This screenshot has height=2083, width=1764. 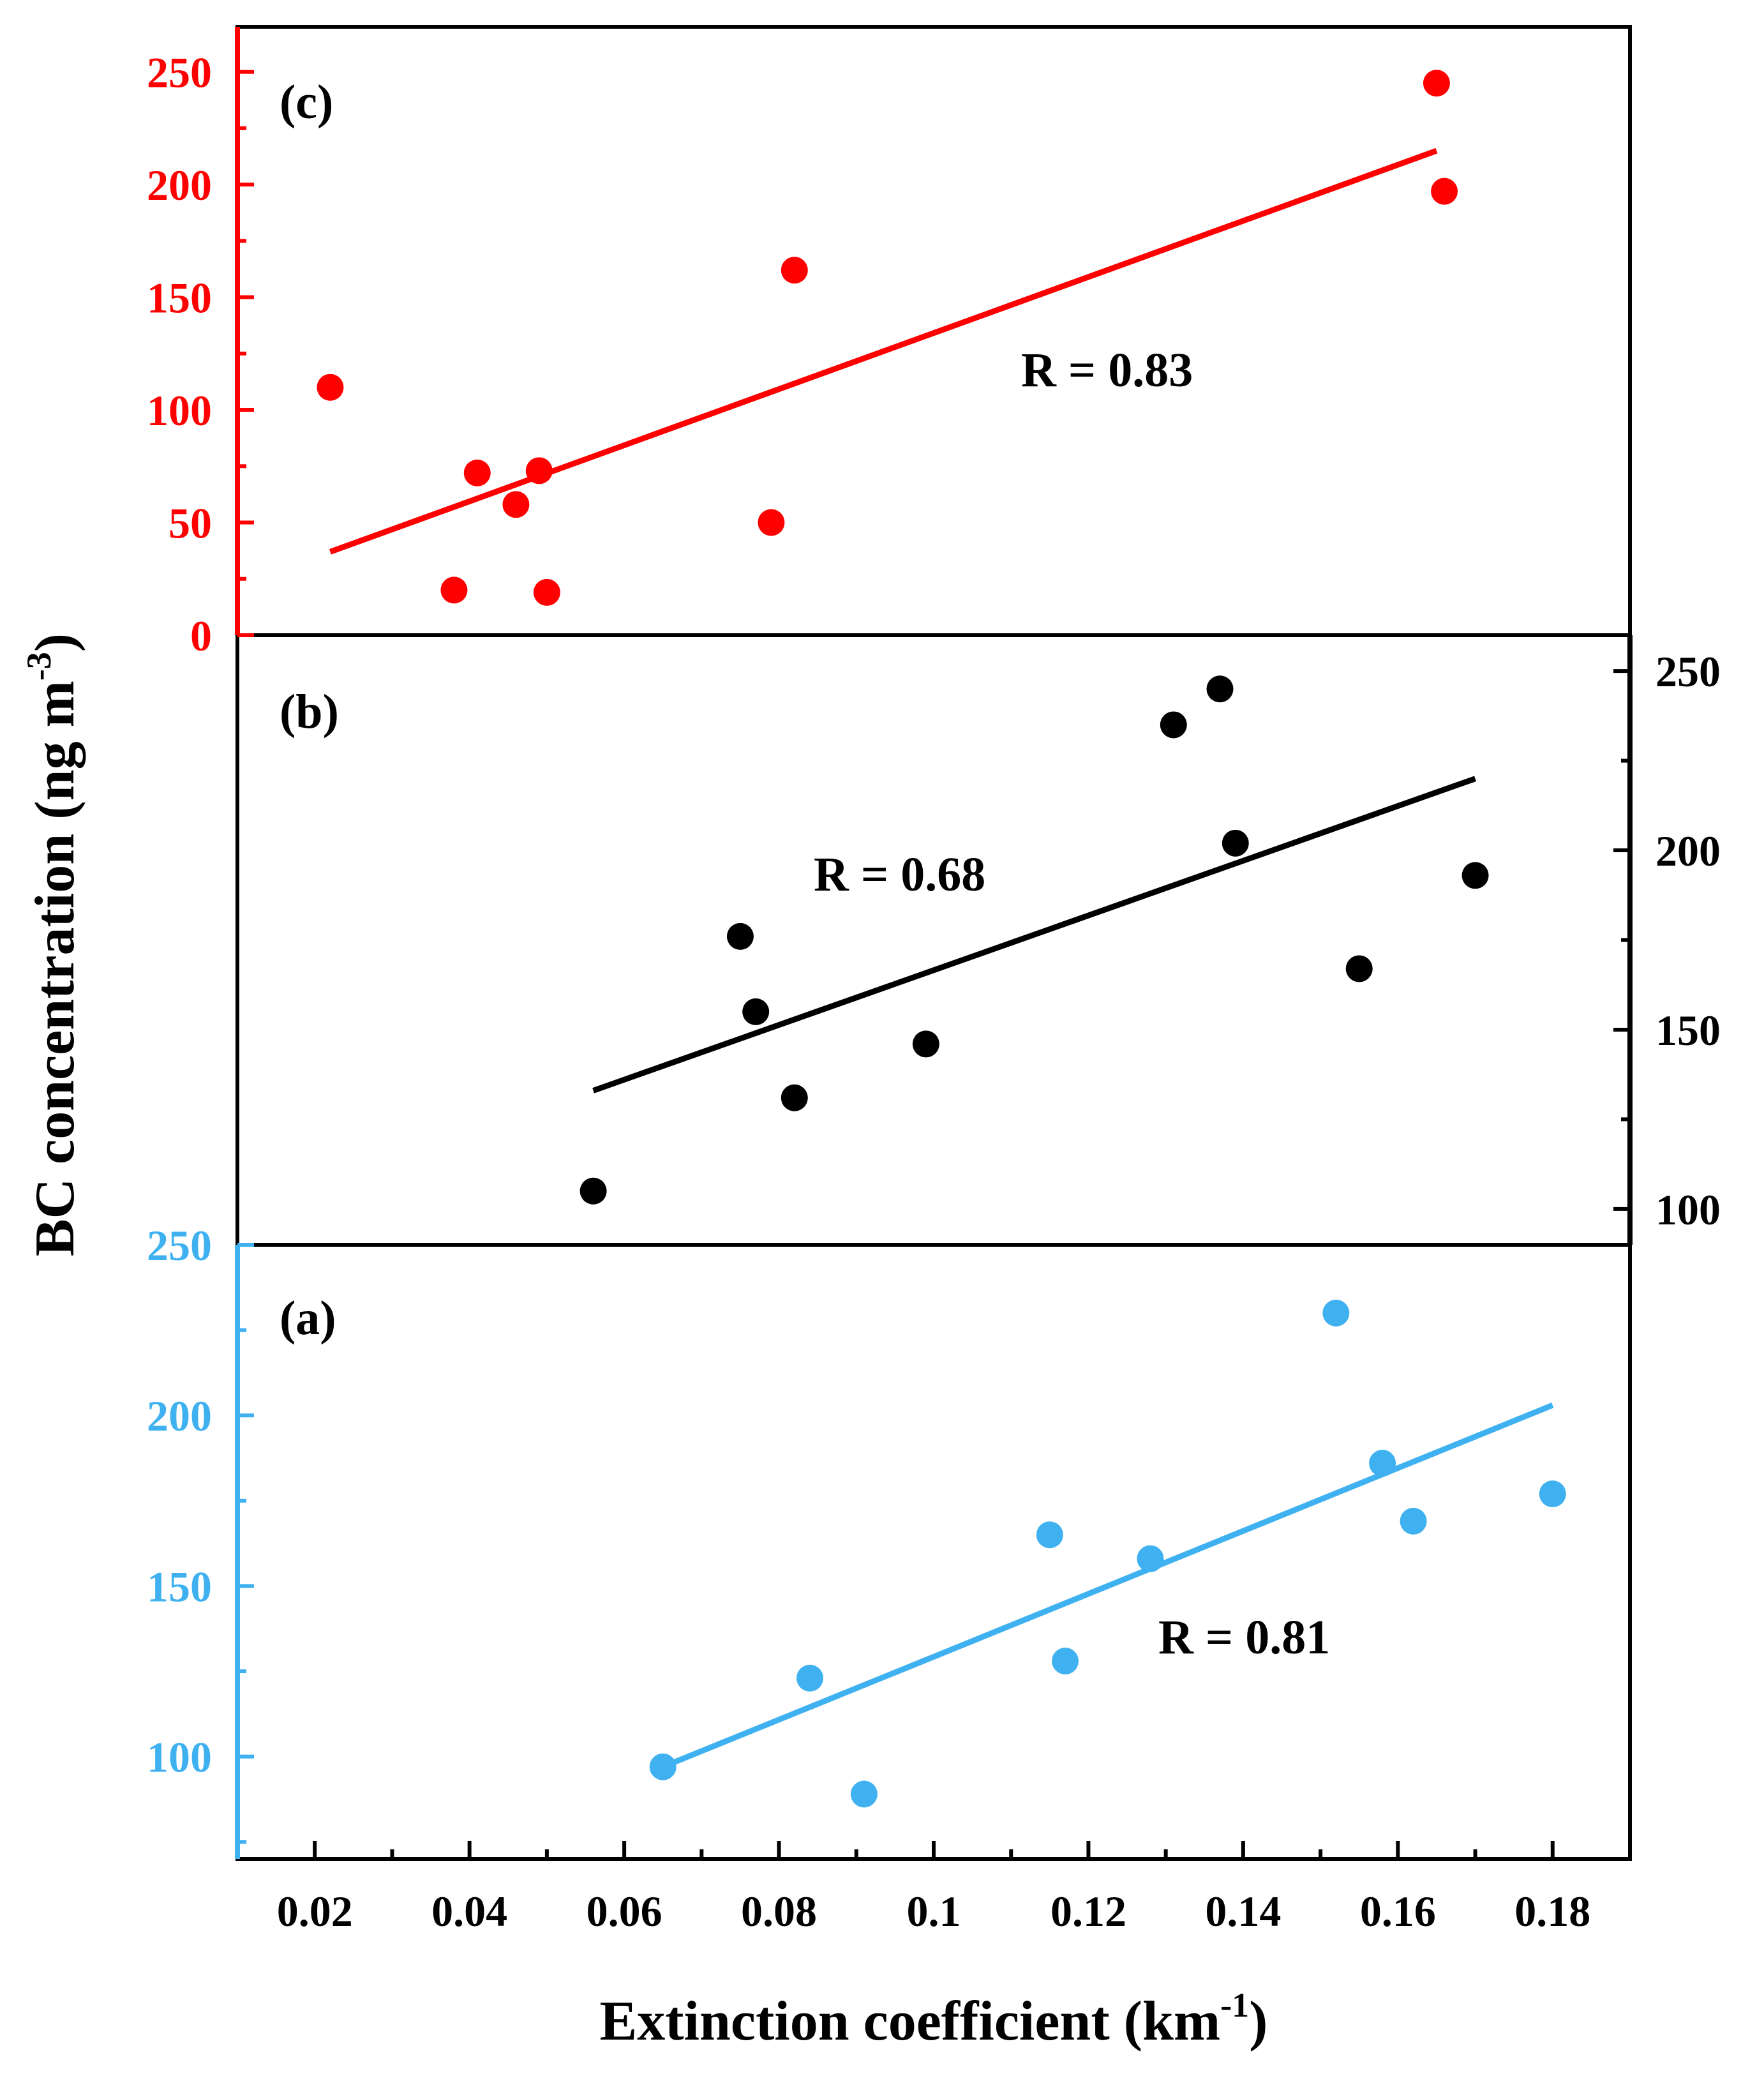 I want to click on panel-c-label: (c), so click(x=306, y=102).